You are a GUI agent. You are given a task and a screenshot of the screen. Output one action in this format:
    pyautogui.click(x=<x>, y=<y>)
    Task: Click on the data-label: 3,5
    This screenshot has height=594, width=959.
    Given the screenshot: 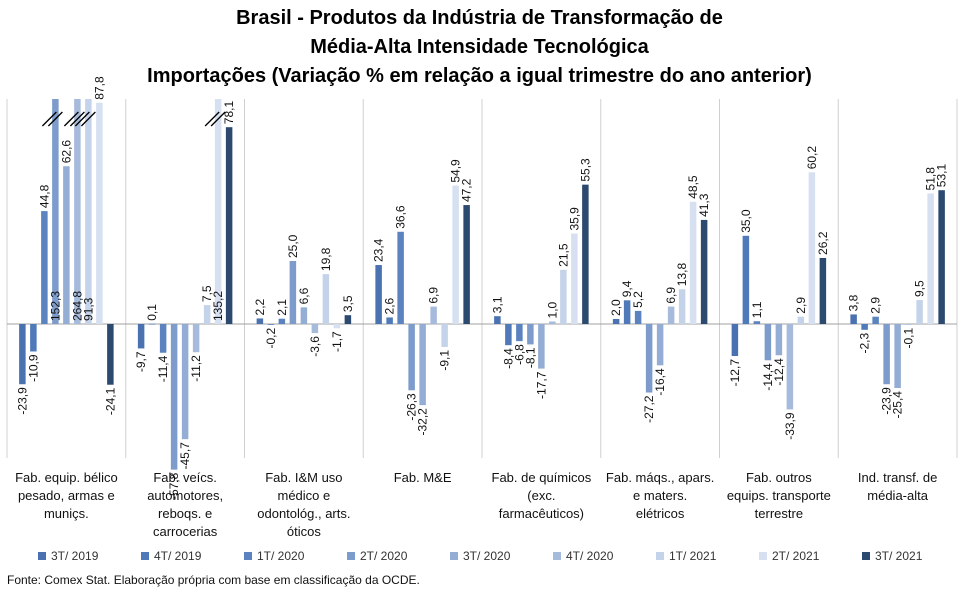 What is the action you would take?
    pyautogui.click(x=348, y=303)
    